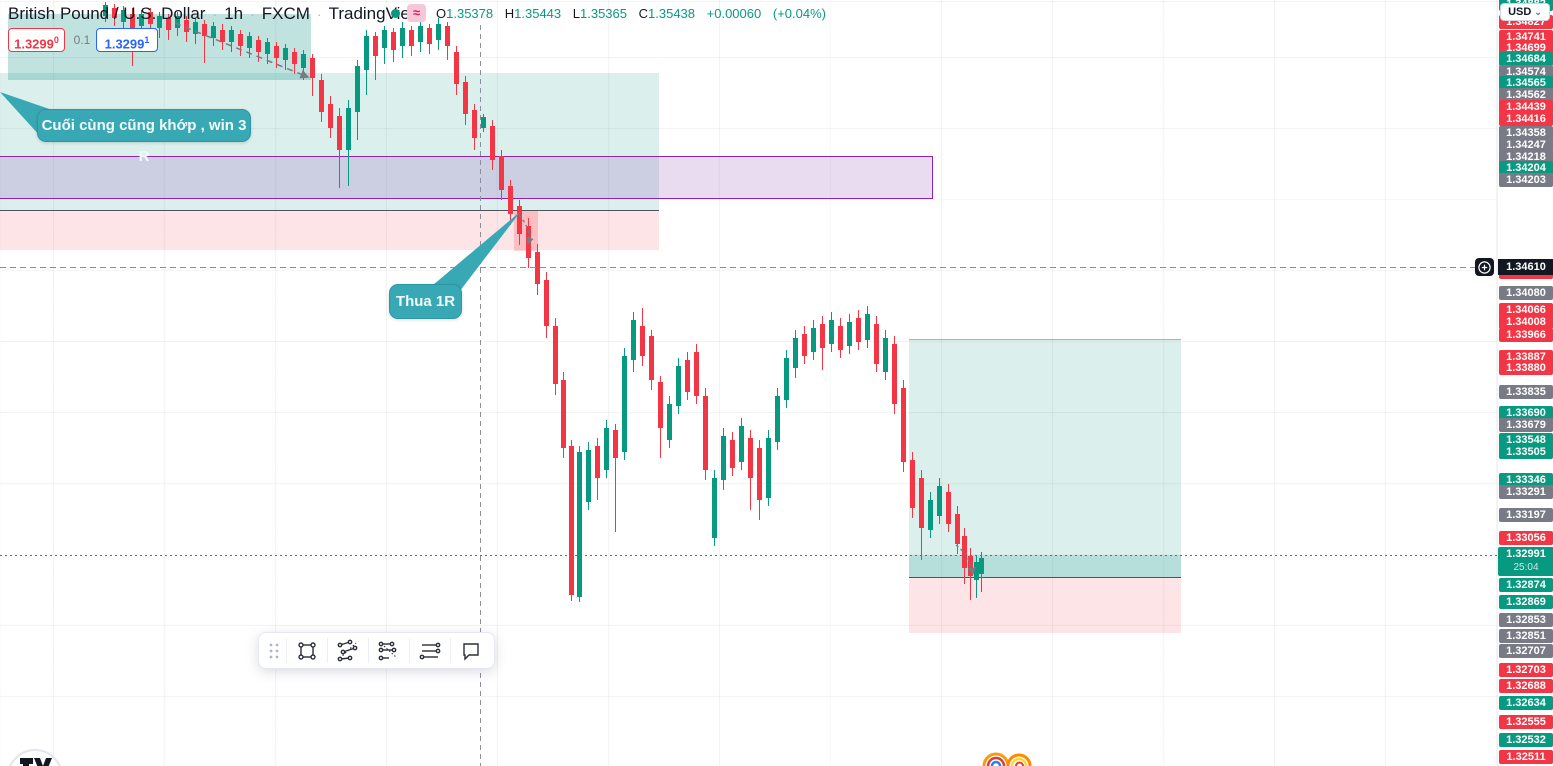  I want to click on price-label: 1.34066, so click(1526, 310).